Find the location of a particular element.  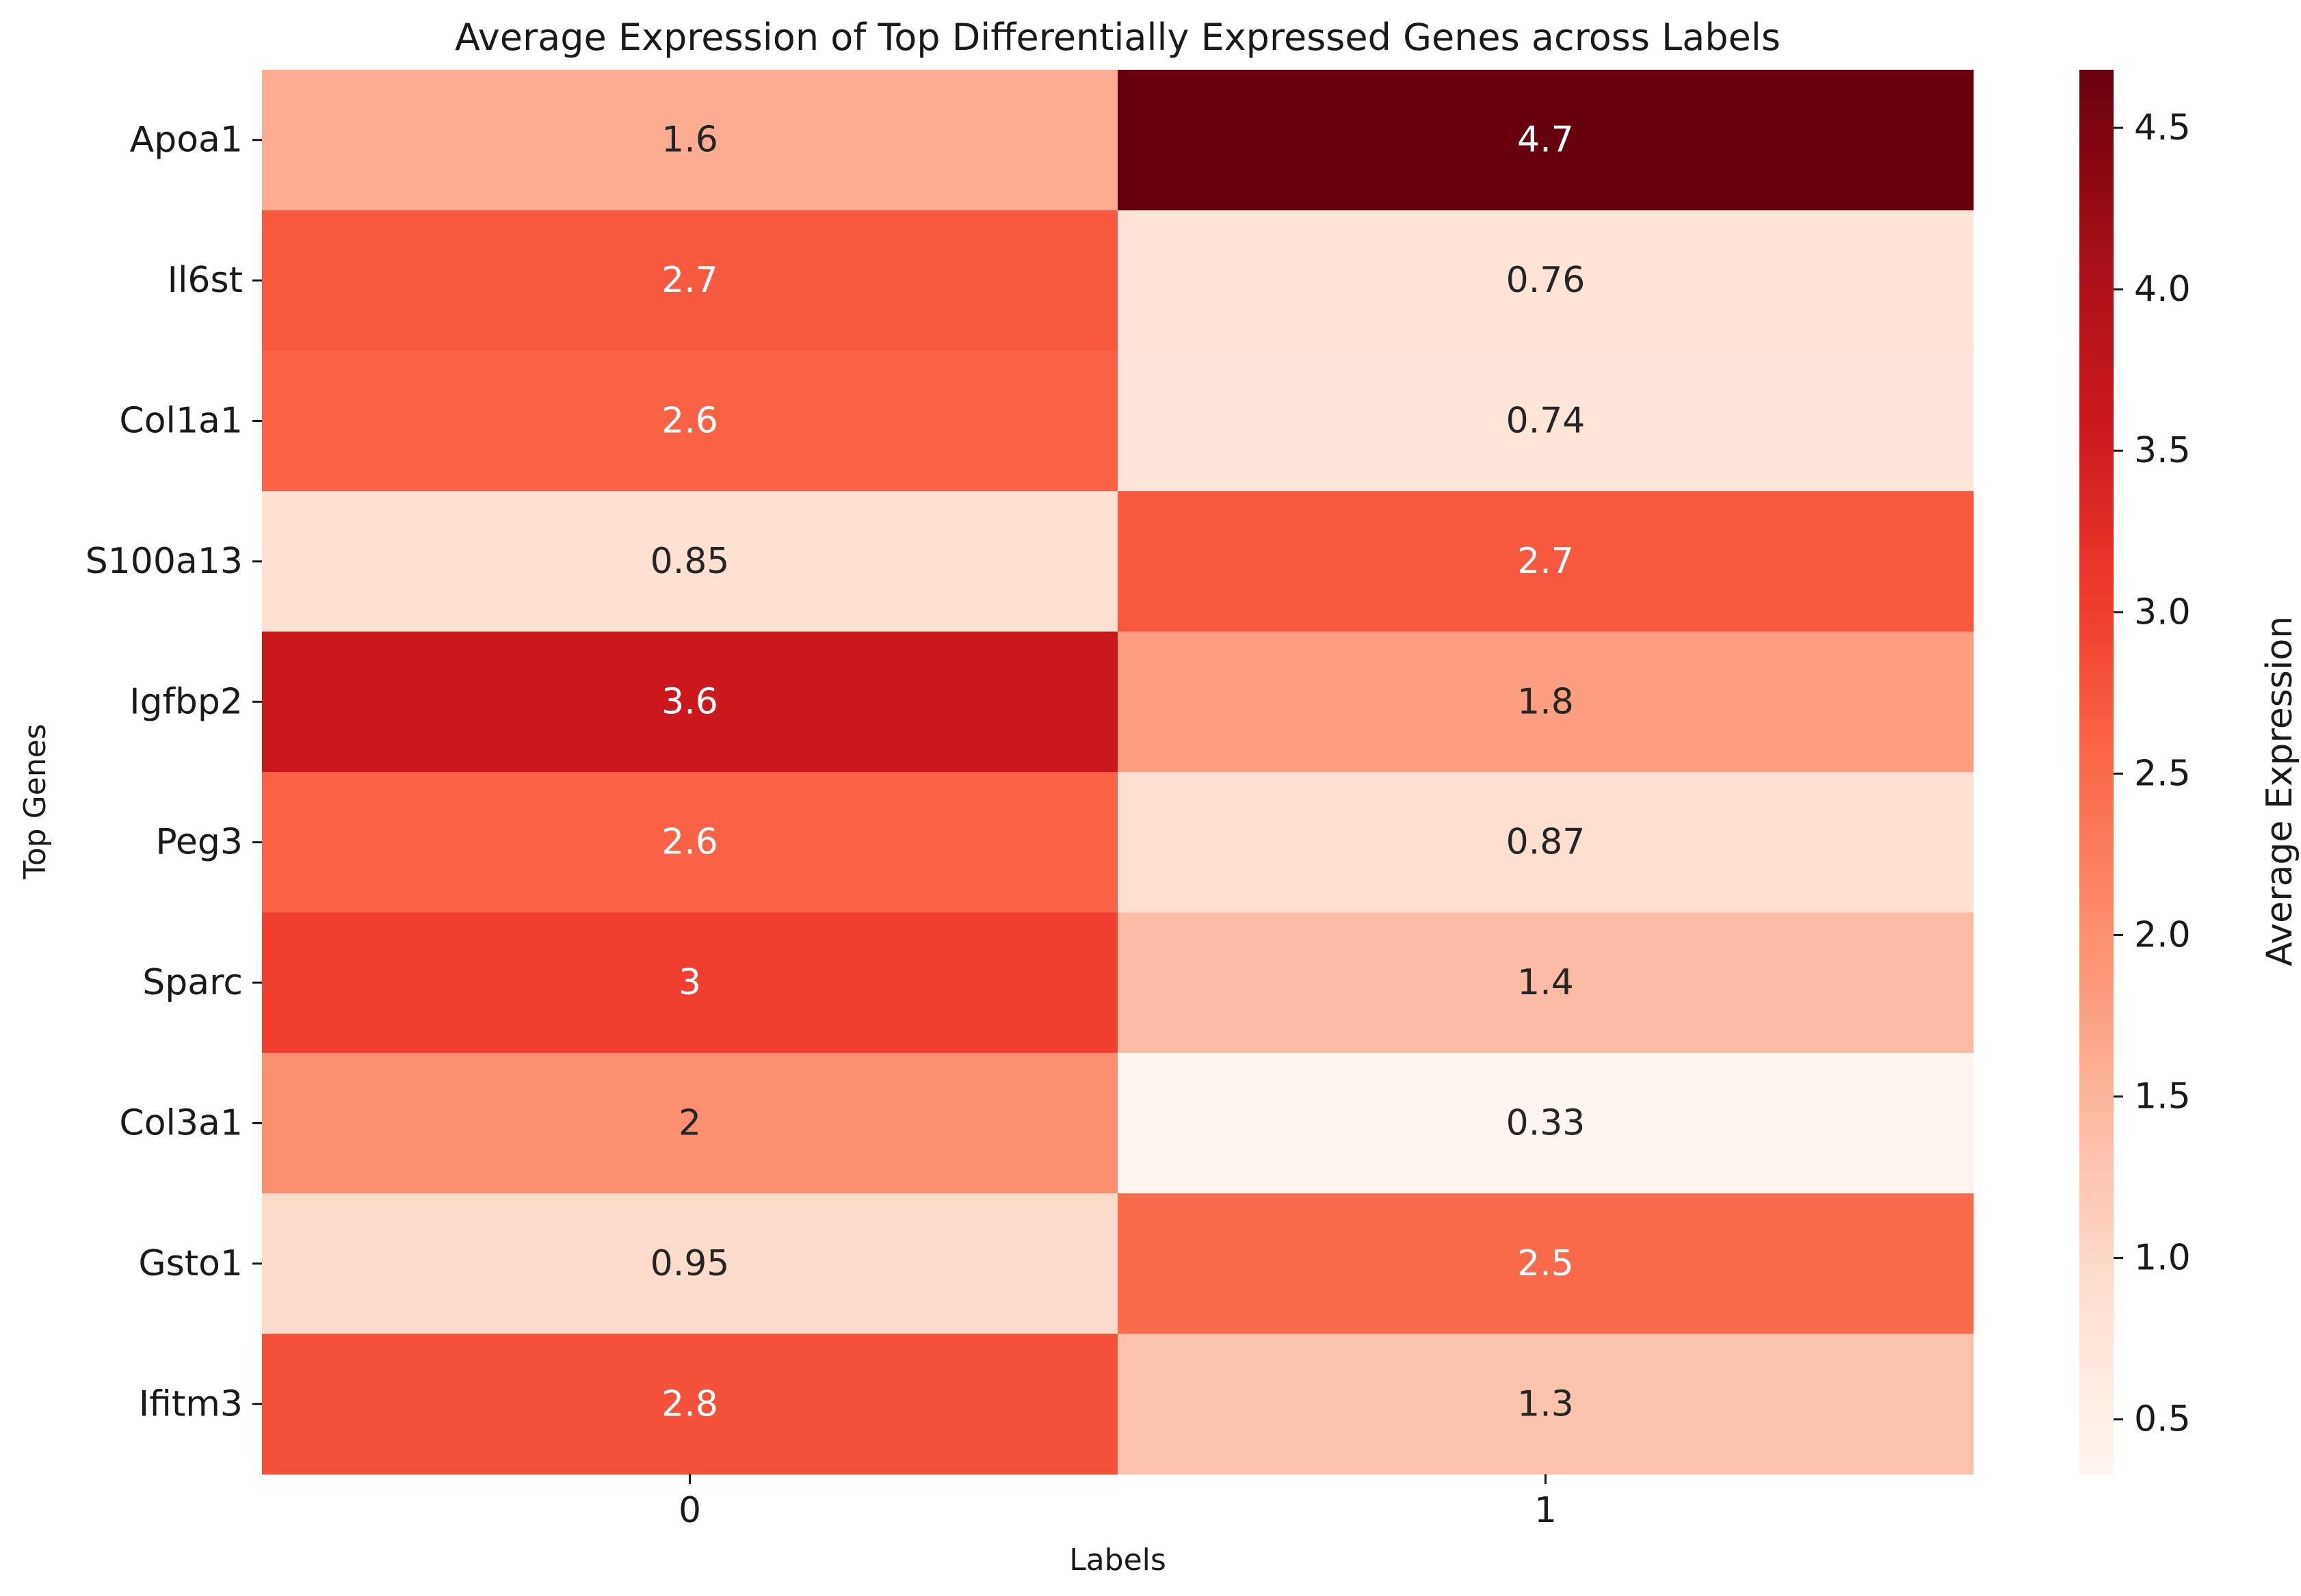

cell-annotation: 0.85 is located at coordinates (690, 561).